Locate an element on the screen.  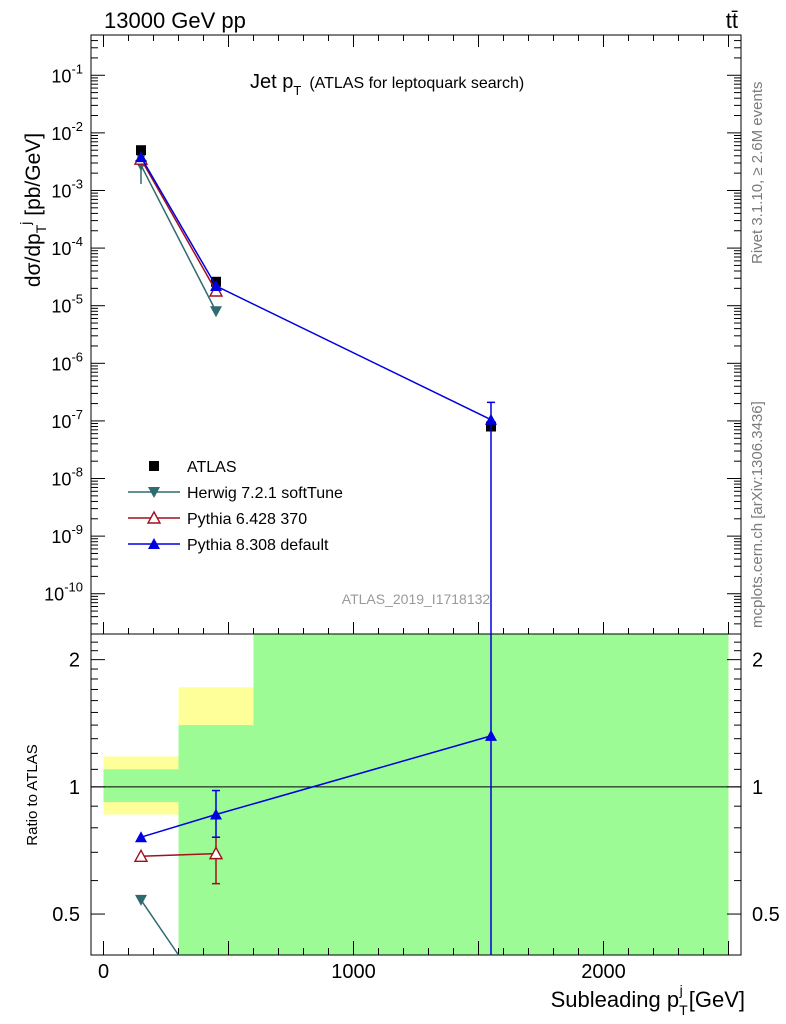
y-tick-label: 10⁻⁴ is located at coordinates (67, 246).